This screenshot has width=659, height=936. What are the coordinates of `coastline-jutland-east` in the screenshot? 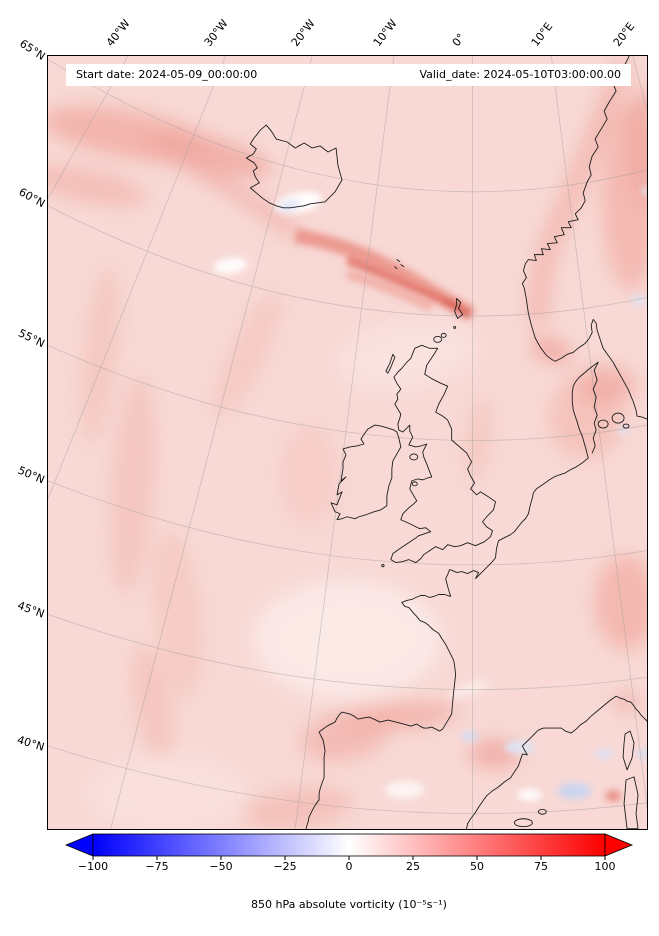 It's located at (595, 407).